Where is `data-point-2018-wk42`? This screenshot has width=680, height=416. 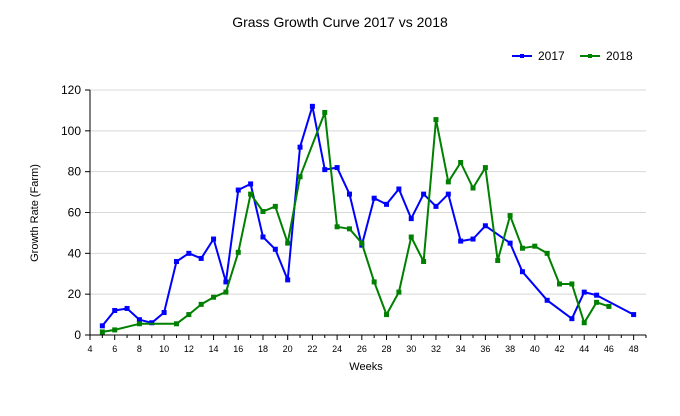 data-point-2018-wk42 is located at coordinates (560, 284).